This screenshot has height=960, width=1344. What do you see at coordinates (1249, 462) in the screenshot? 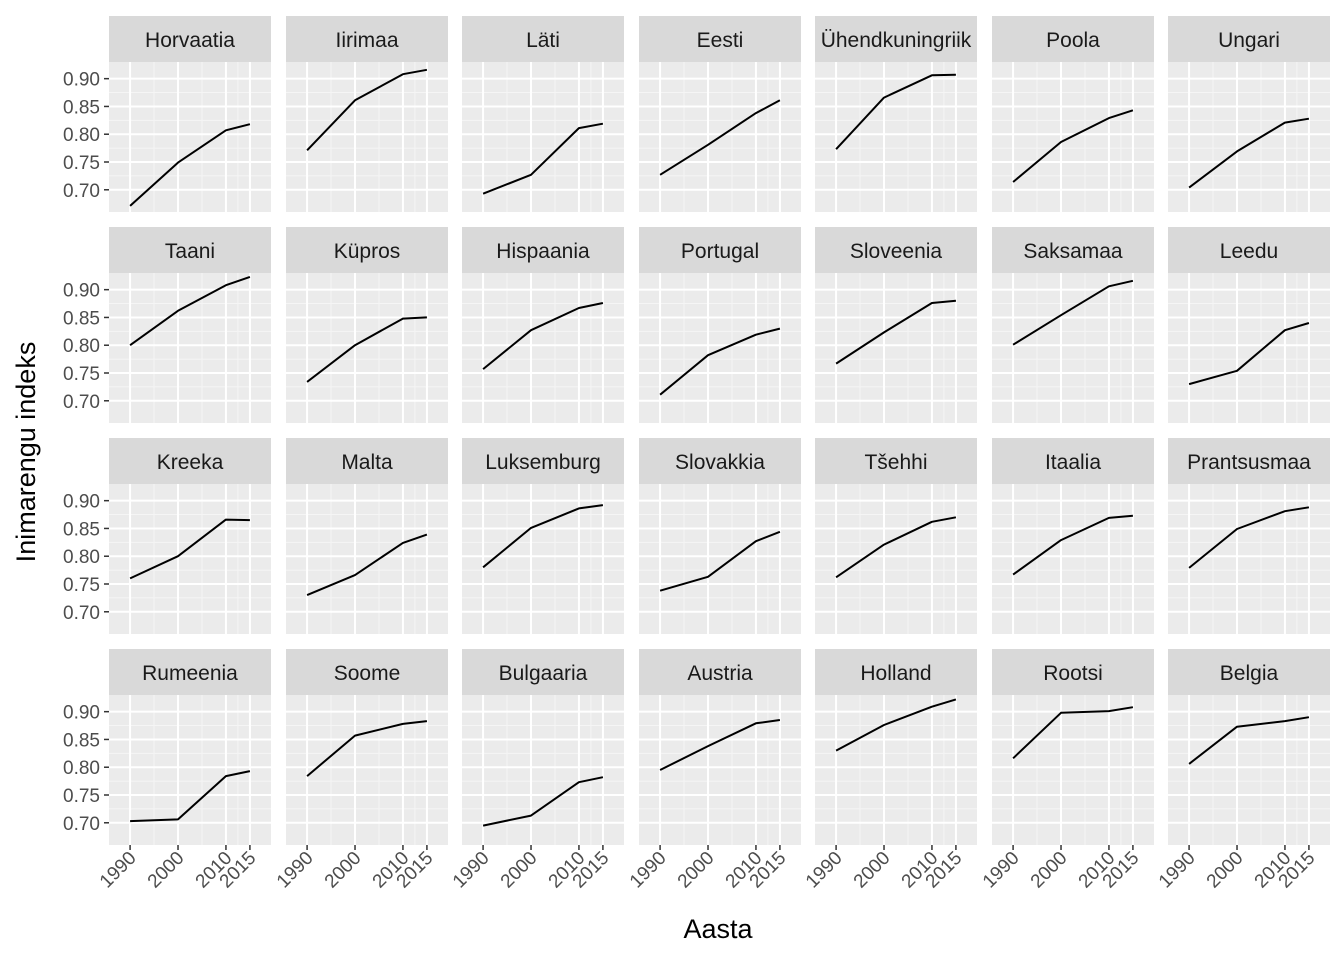
I see `facet-label: Prantsusmaa` at bounding box center [1249, 462].